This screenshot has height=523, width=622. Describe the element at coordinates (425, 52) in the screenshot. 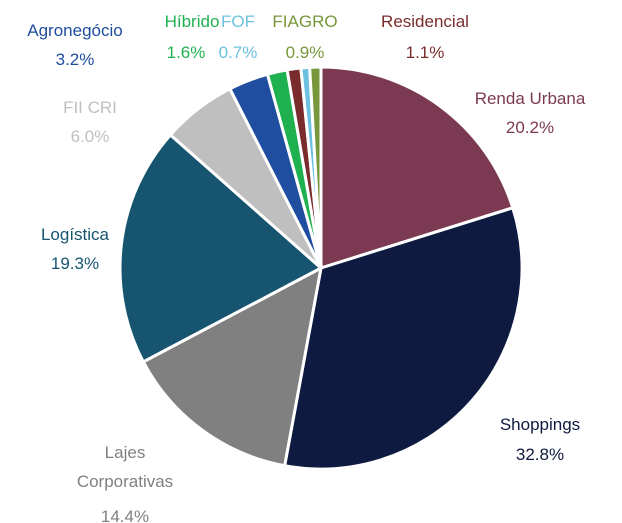

I see `value-label: 1.1%` at that location.